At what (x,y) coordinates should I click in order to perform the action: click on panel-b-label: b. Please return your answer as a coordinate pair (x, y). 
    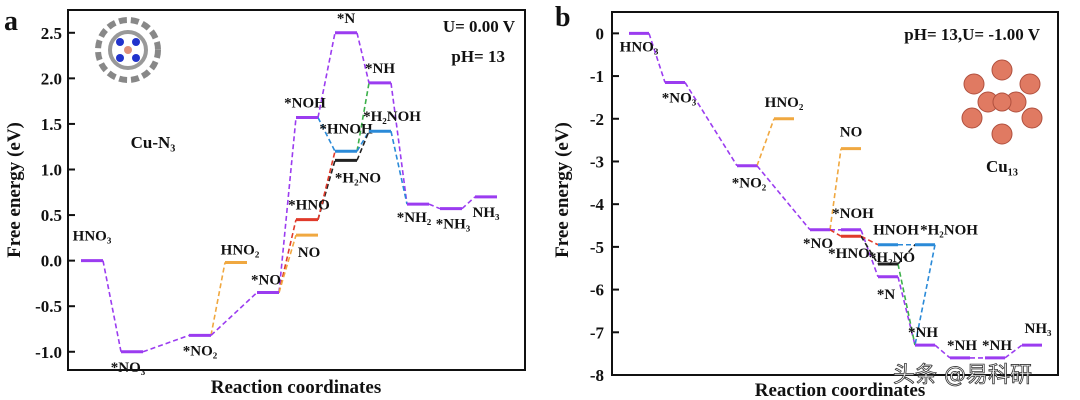
    Looking at the image, I should click on (563, 17).